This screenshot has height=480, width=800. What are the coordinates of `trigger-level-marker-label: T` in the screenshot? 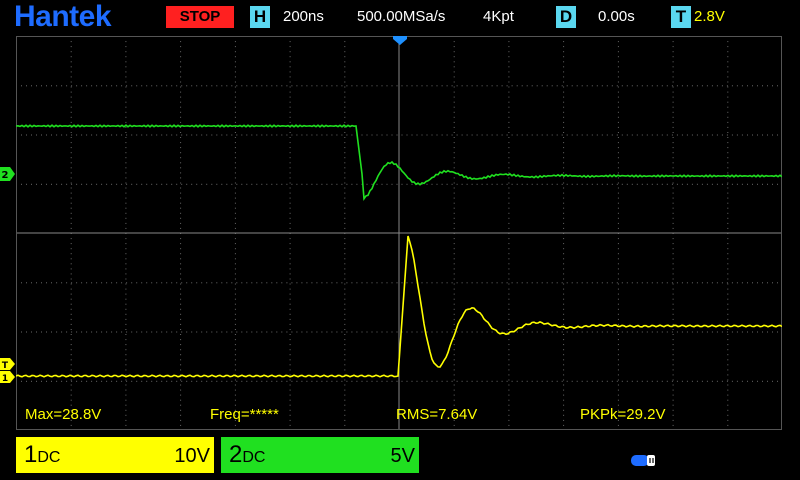 It's located at (5, 366).